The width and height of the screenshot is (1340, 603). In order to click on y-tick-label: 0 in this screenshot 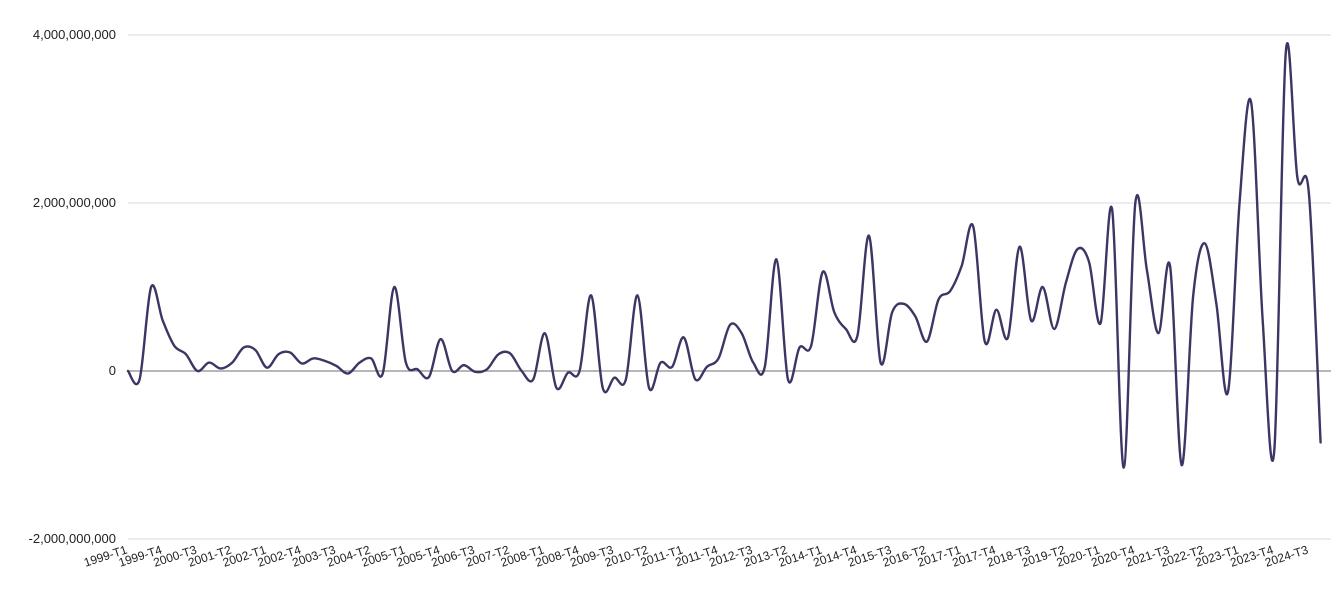, I will do `click(112, 370)`.